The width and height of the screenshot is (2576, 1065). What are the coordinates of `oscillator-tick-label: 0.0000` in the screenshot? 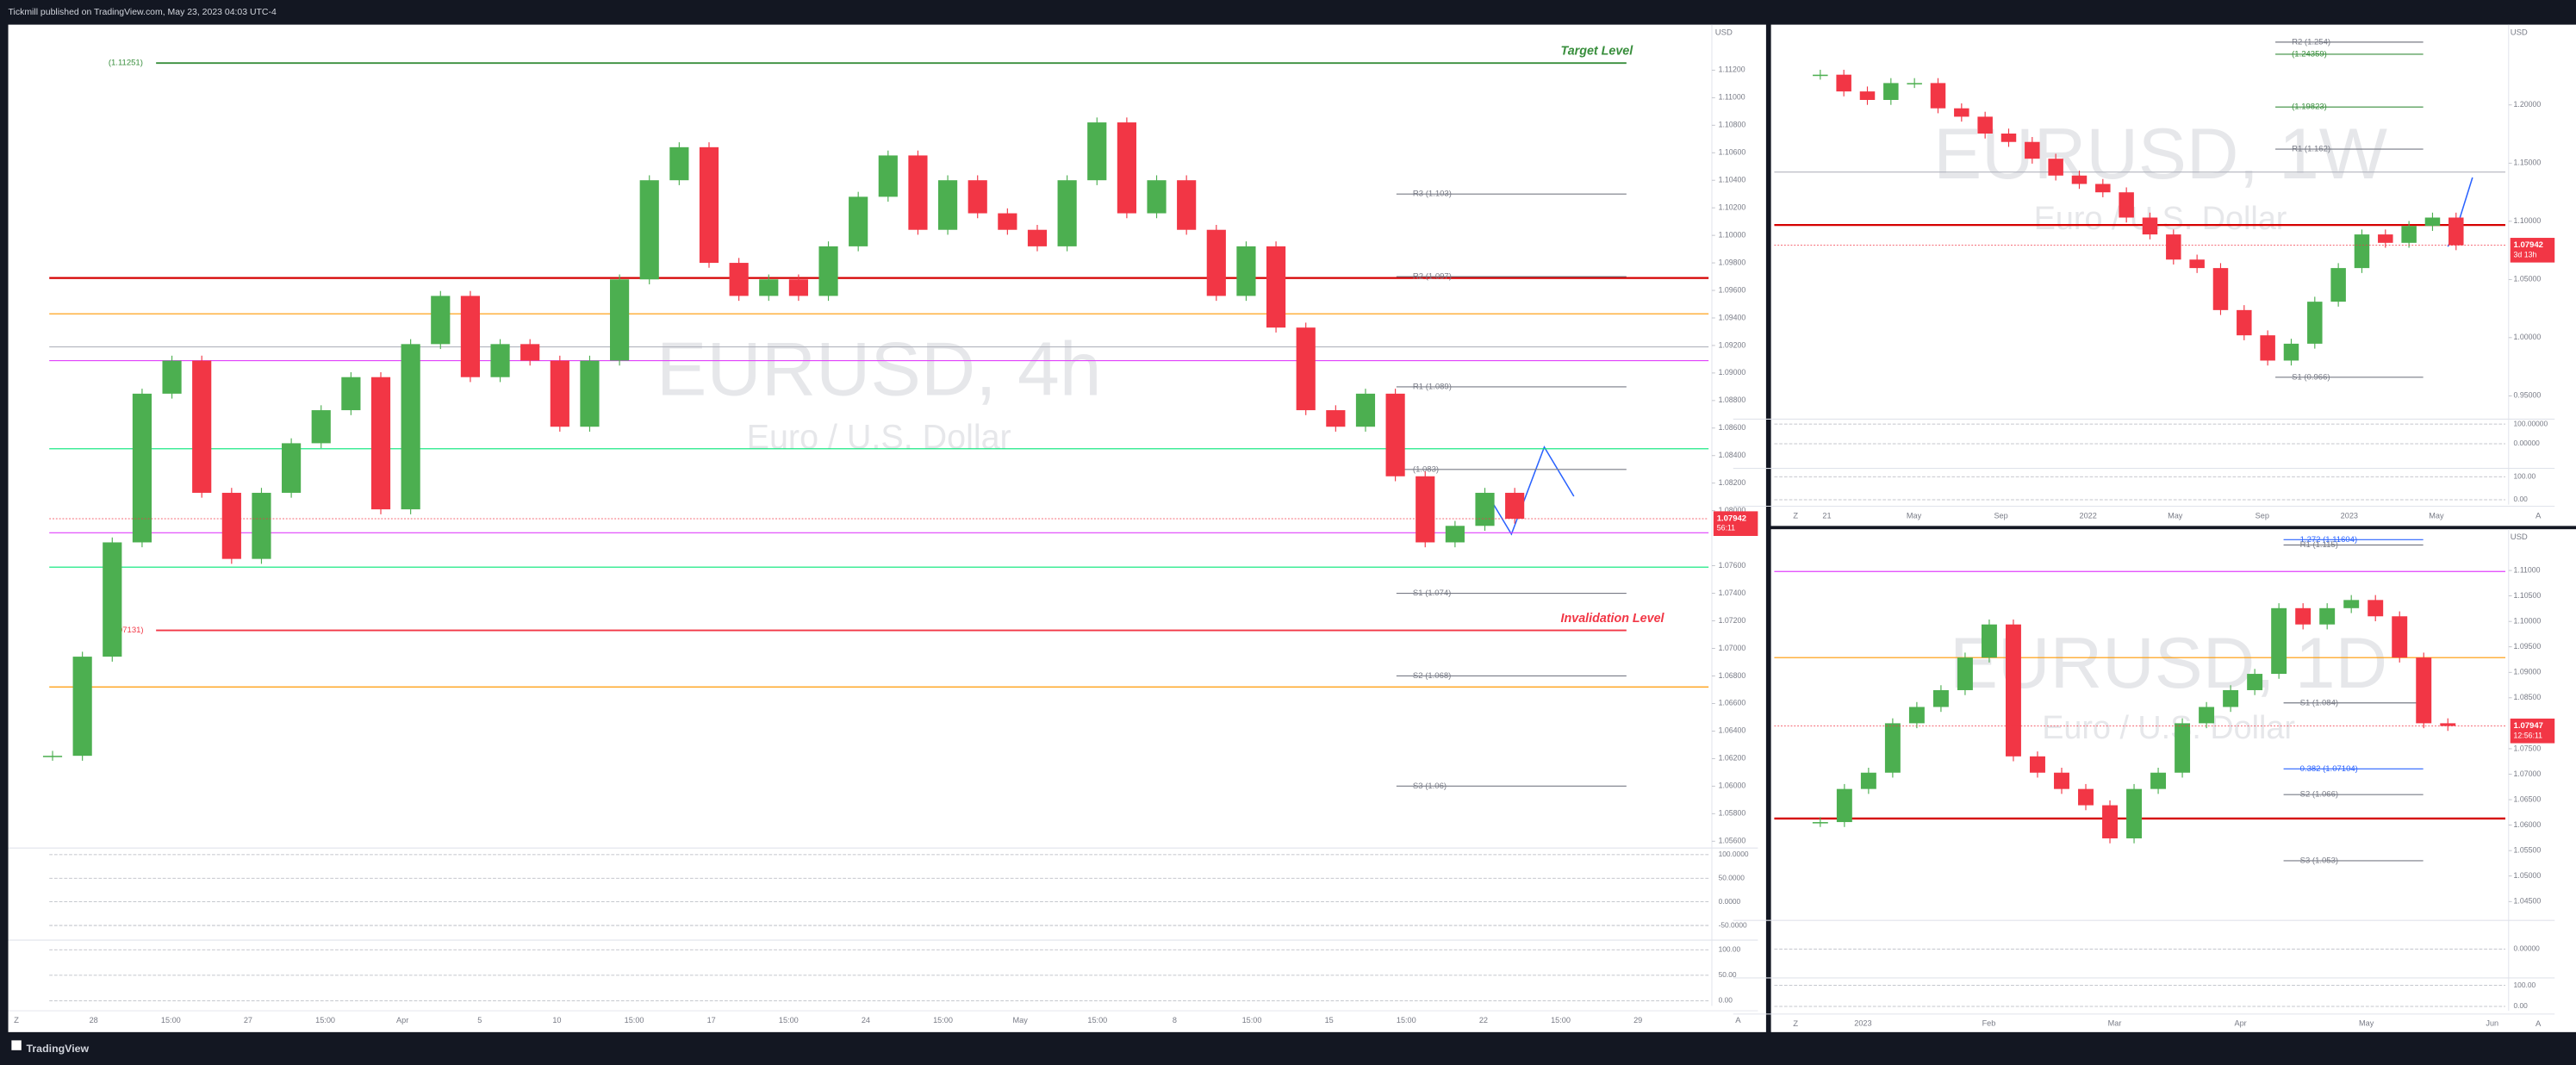 It's located at (1730, 901).